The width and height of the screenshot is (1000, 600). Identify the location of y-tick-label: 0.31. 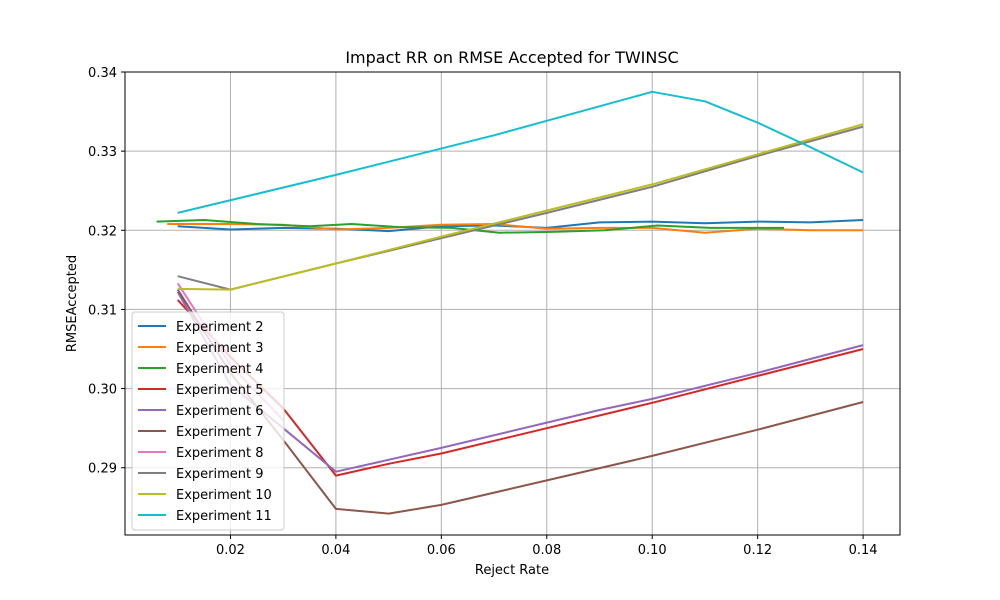
(102, 310).